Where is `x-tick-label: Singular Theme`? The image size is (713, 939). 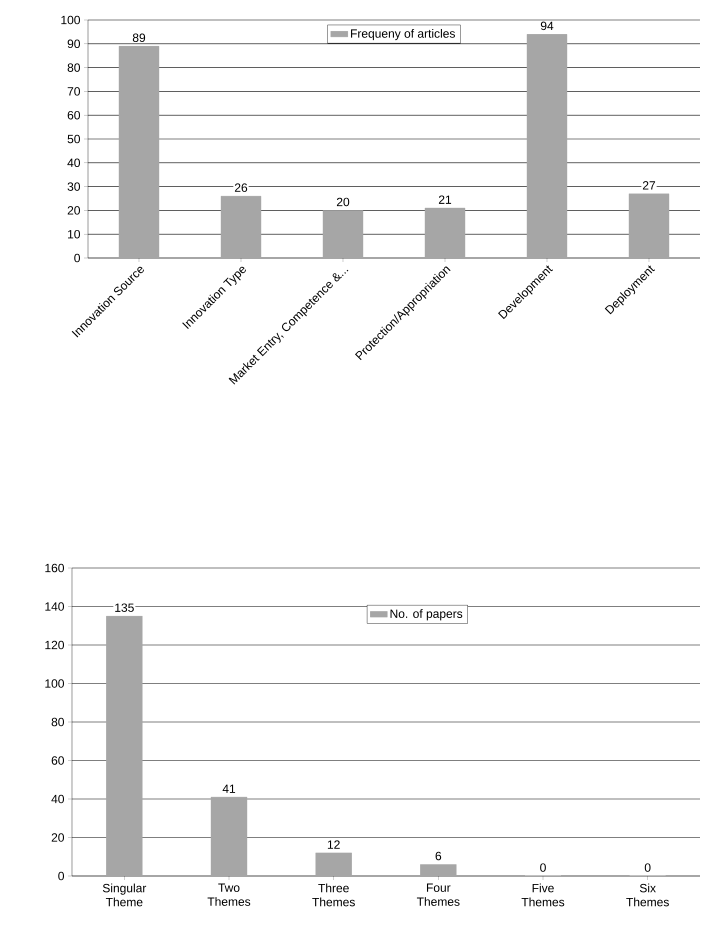 x-tick-label: Singular Theme is located at coordinates (124, 895).